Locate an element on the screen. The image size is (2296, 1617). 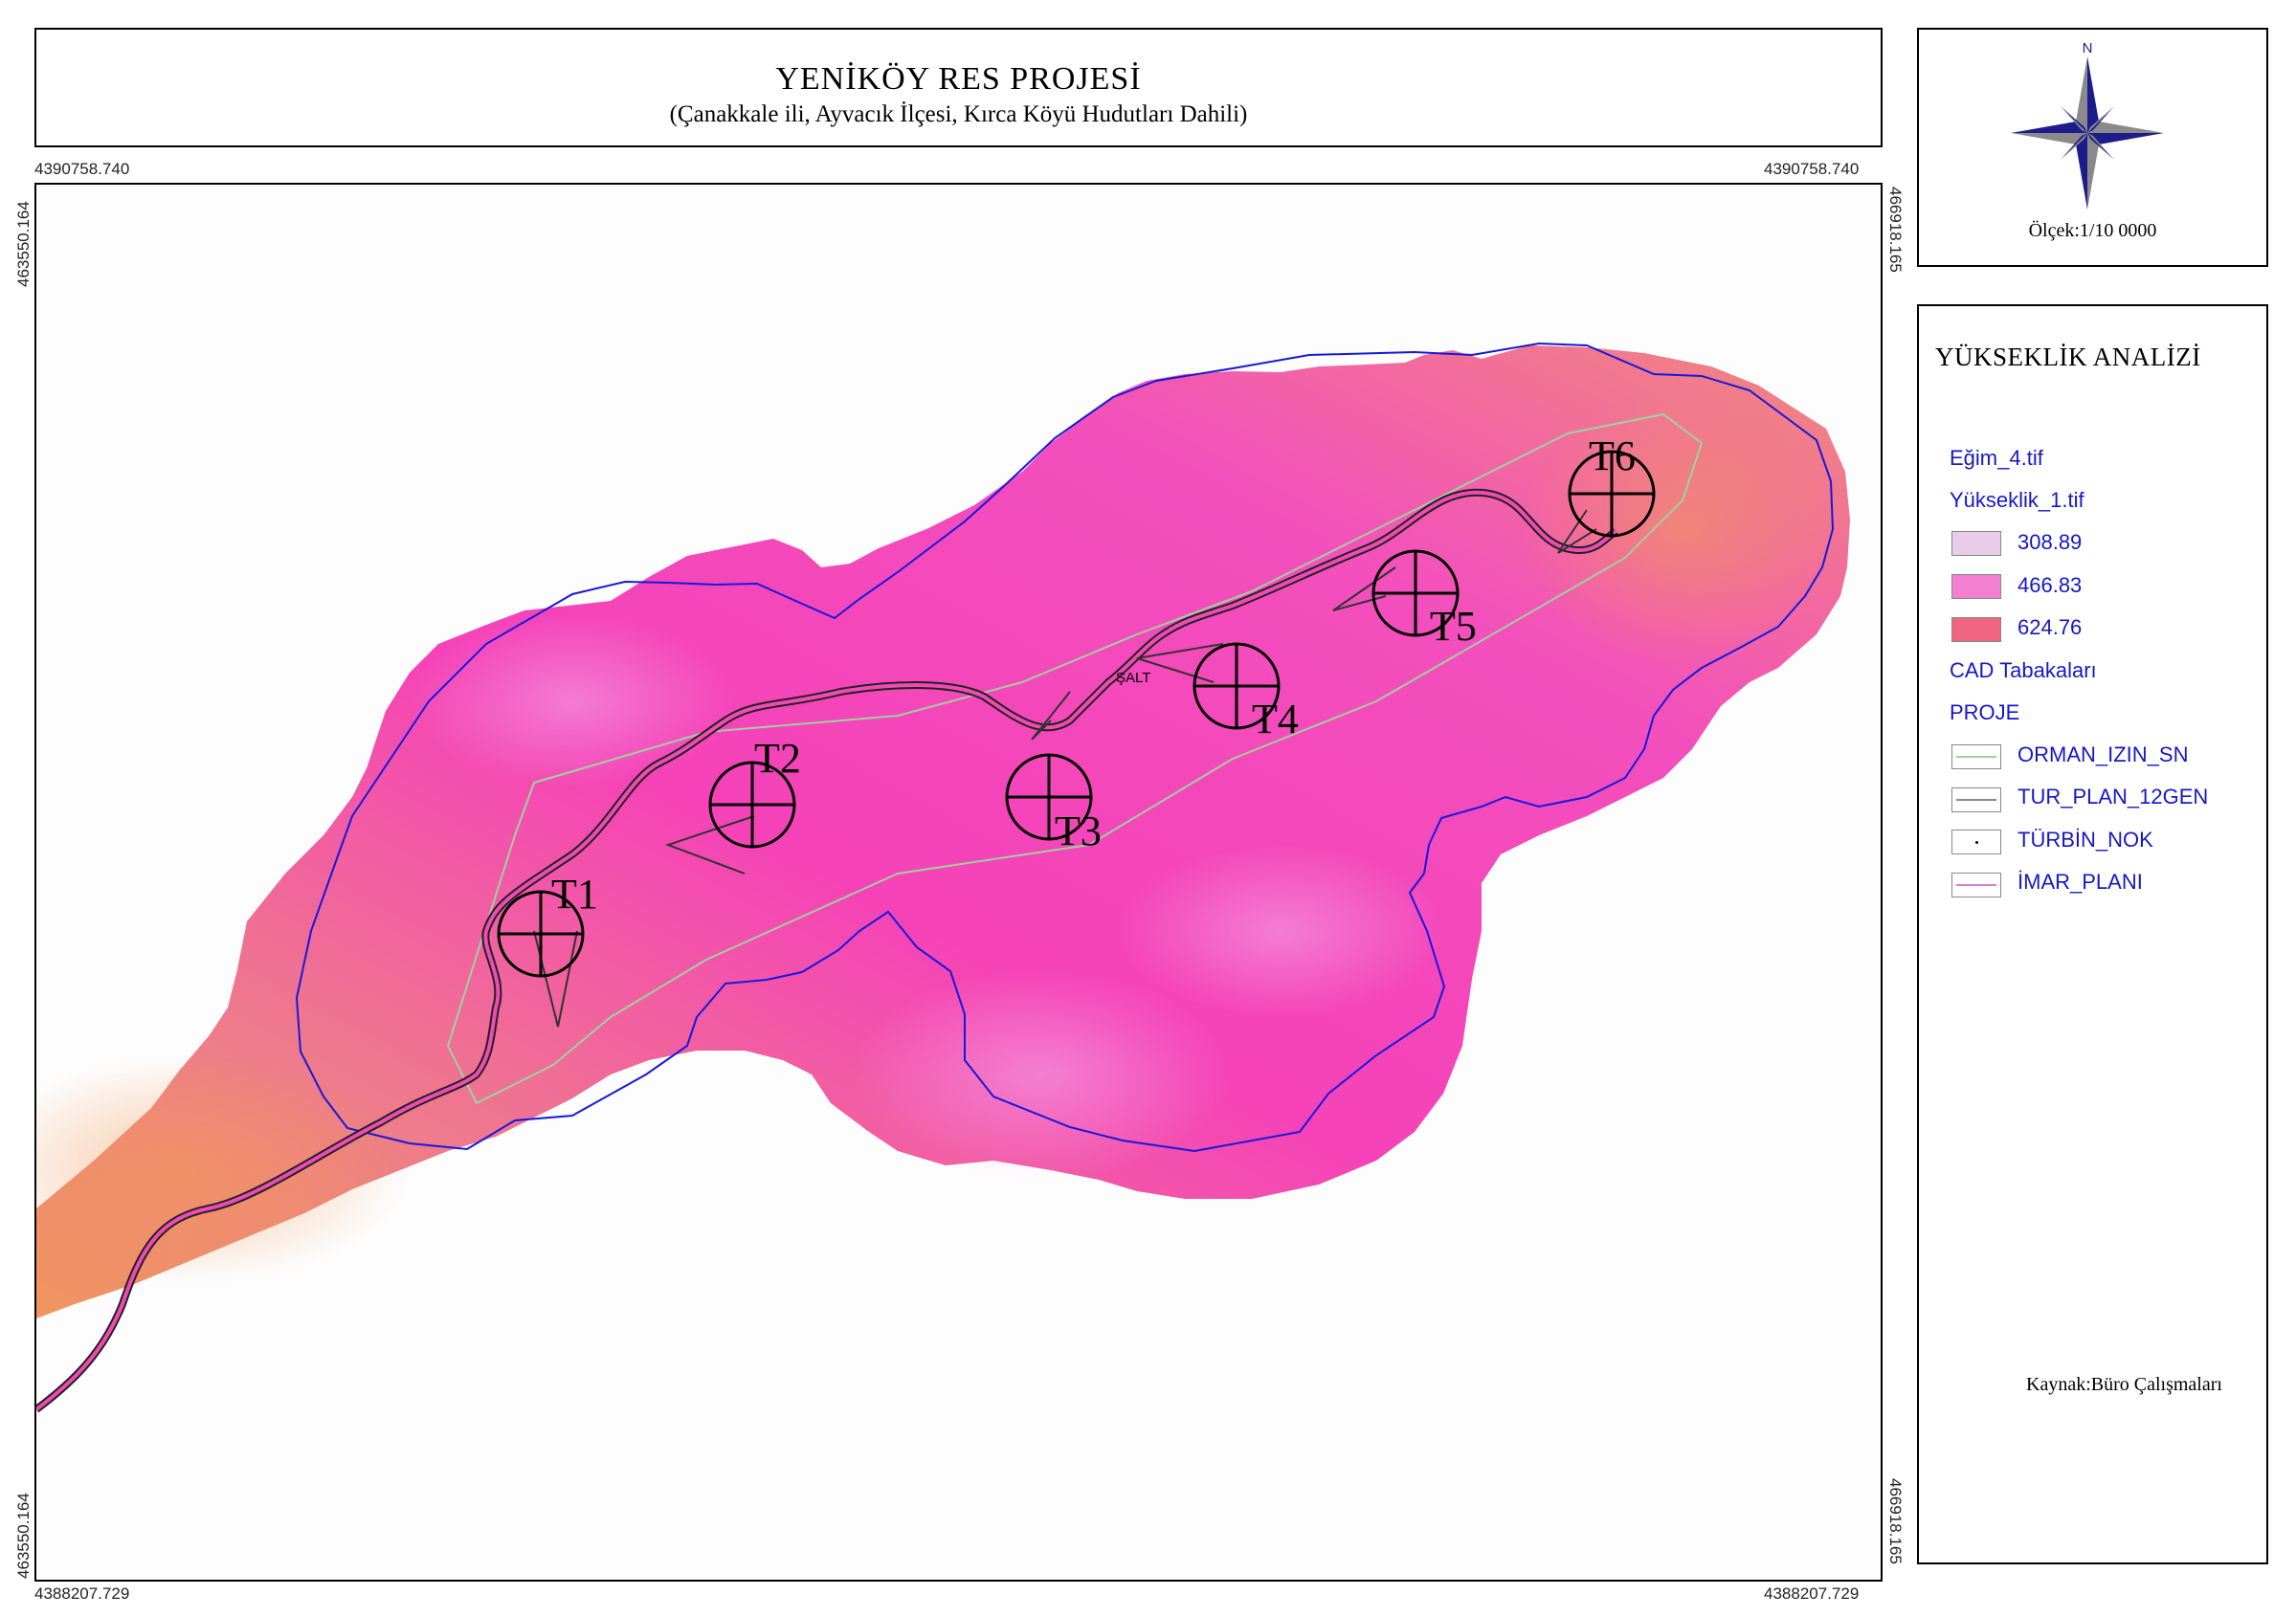
turbine-t5: T5 is located at coordinates (1424, 599).